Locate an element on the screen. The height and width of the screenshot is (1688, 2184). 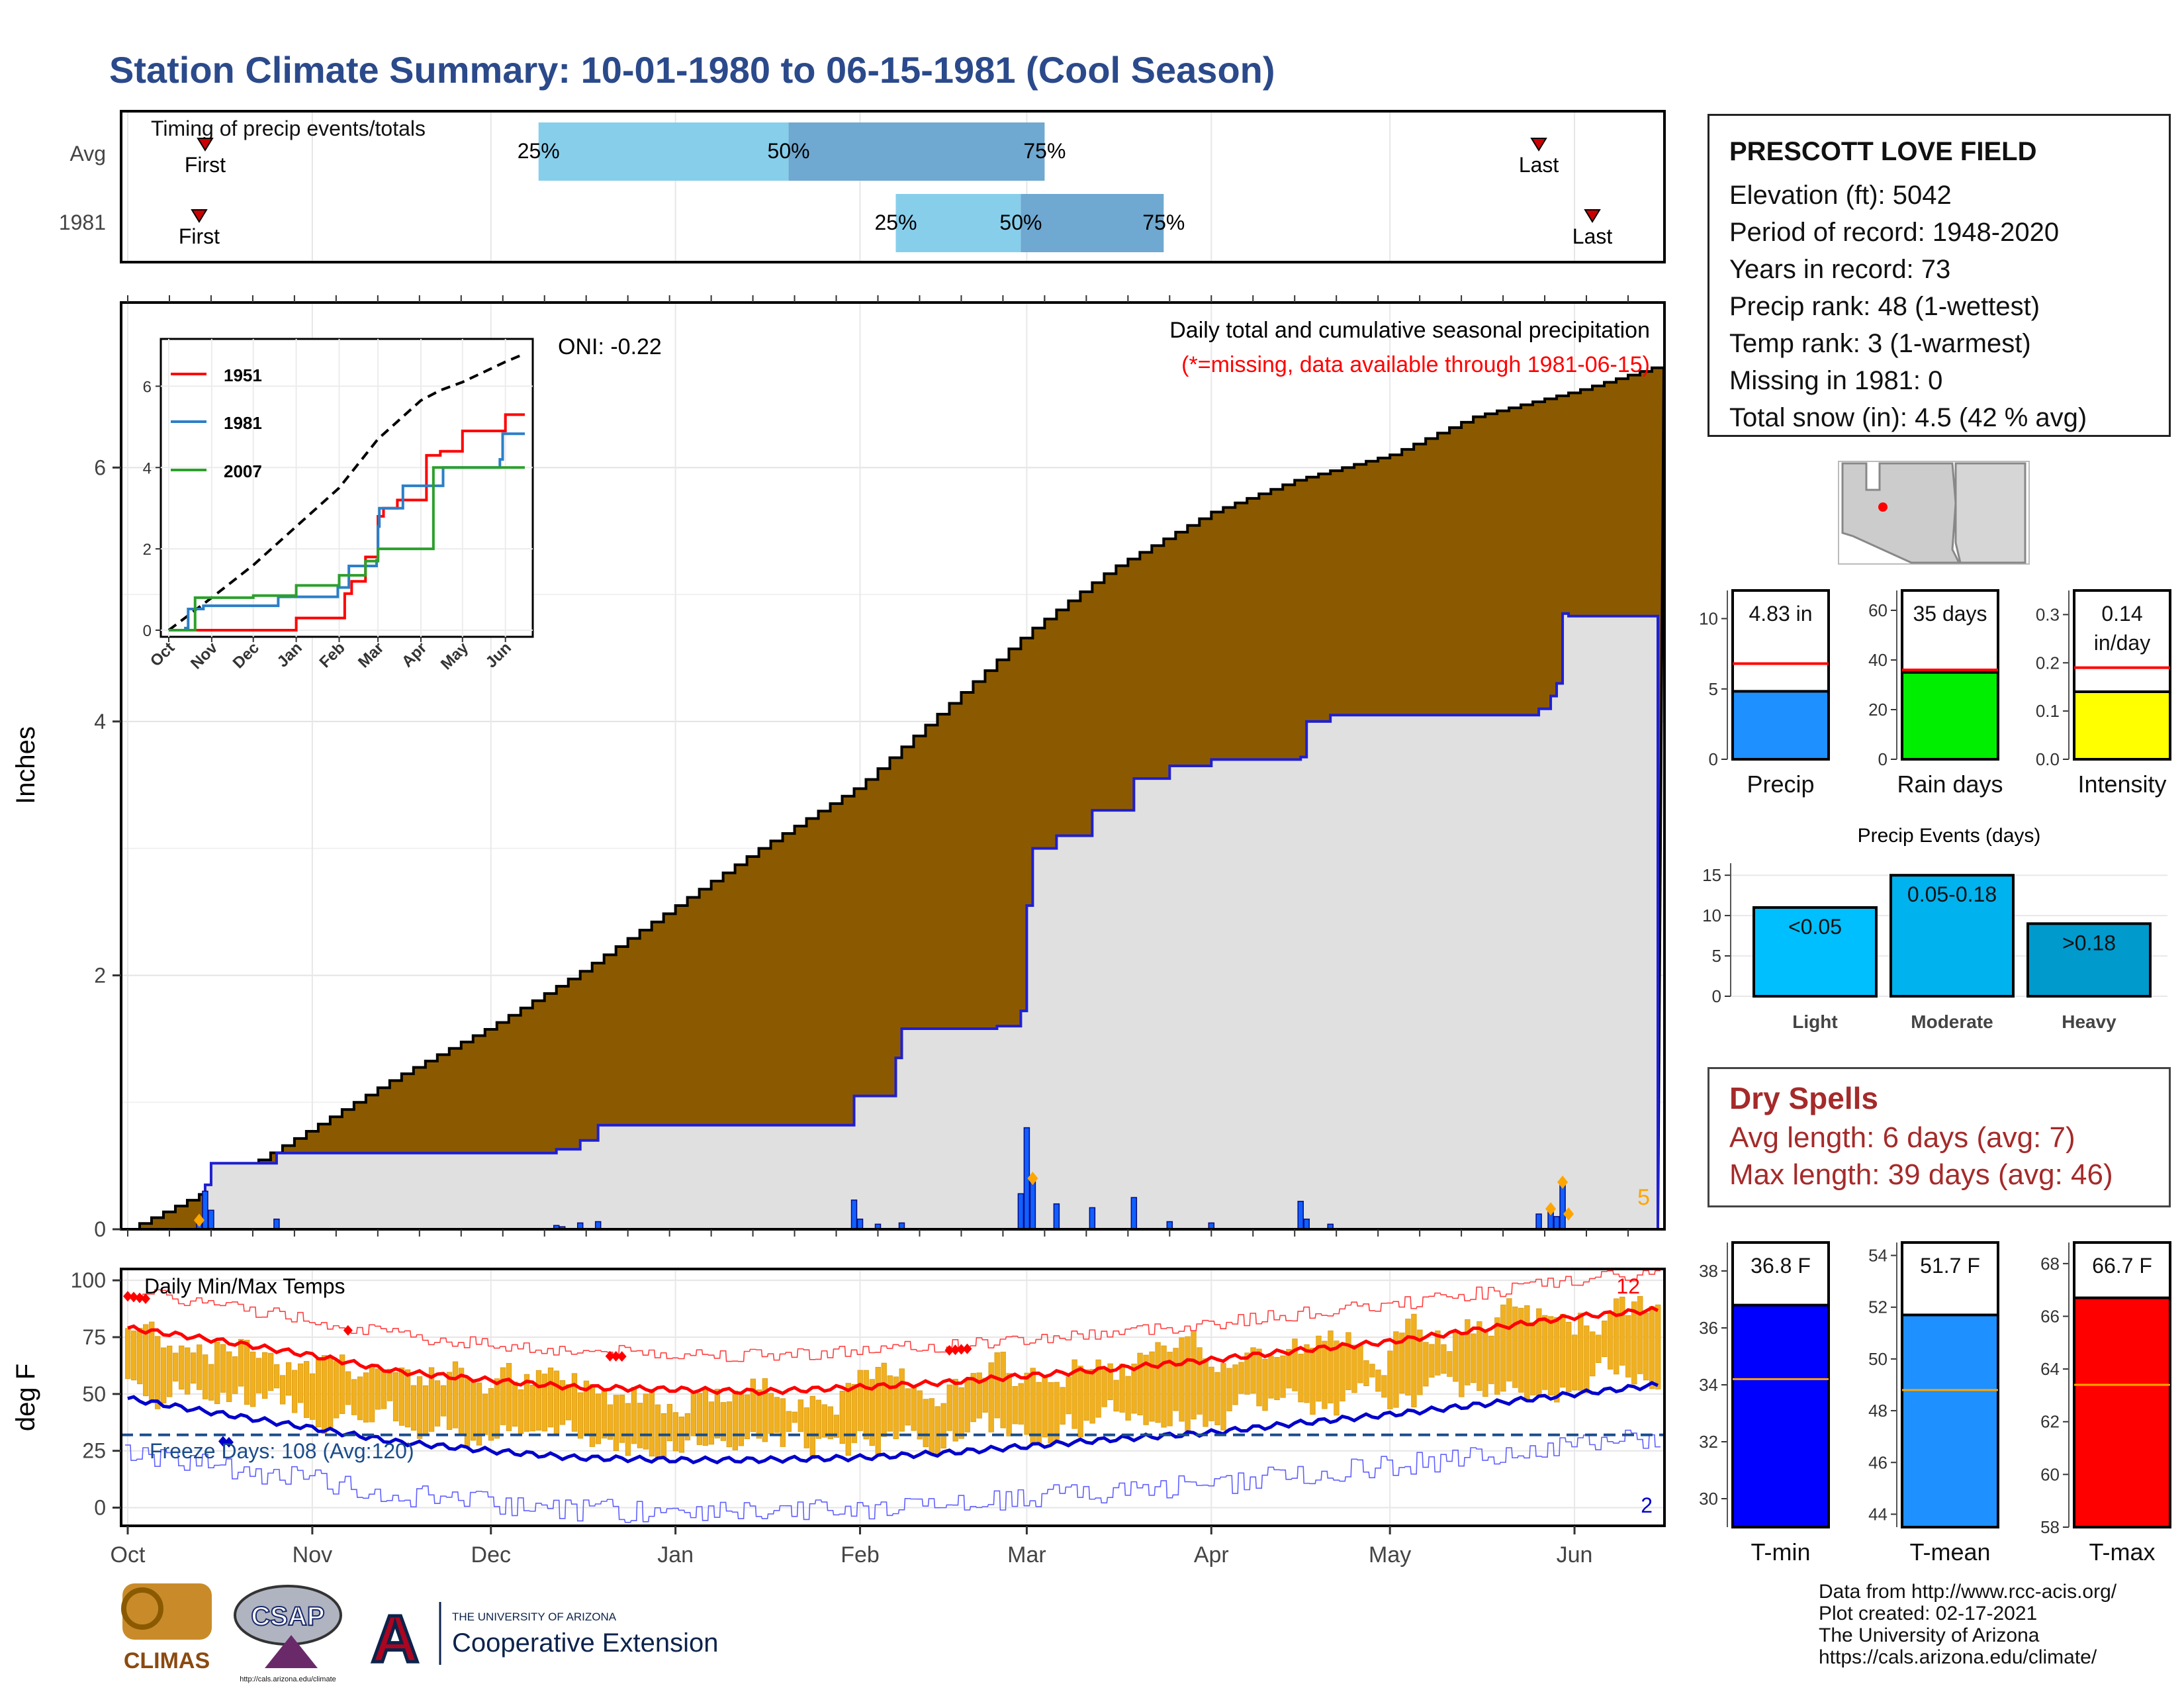
t-min-label: T-min is located at coordinates (1781, 1552).